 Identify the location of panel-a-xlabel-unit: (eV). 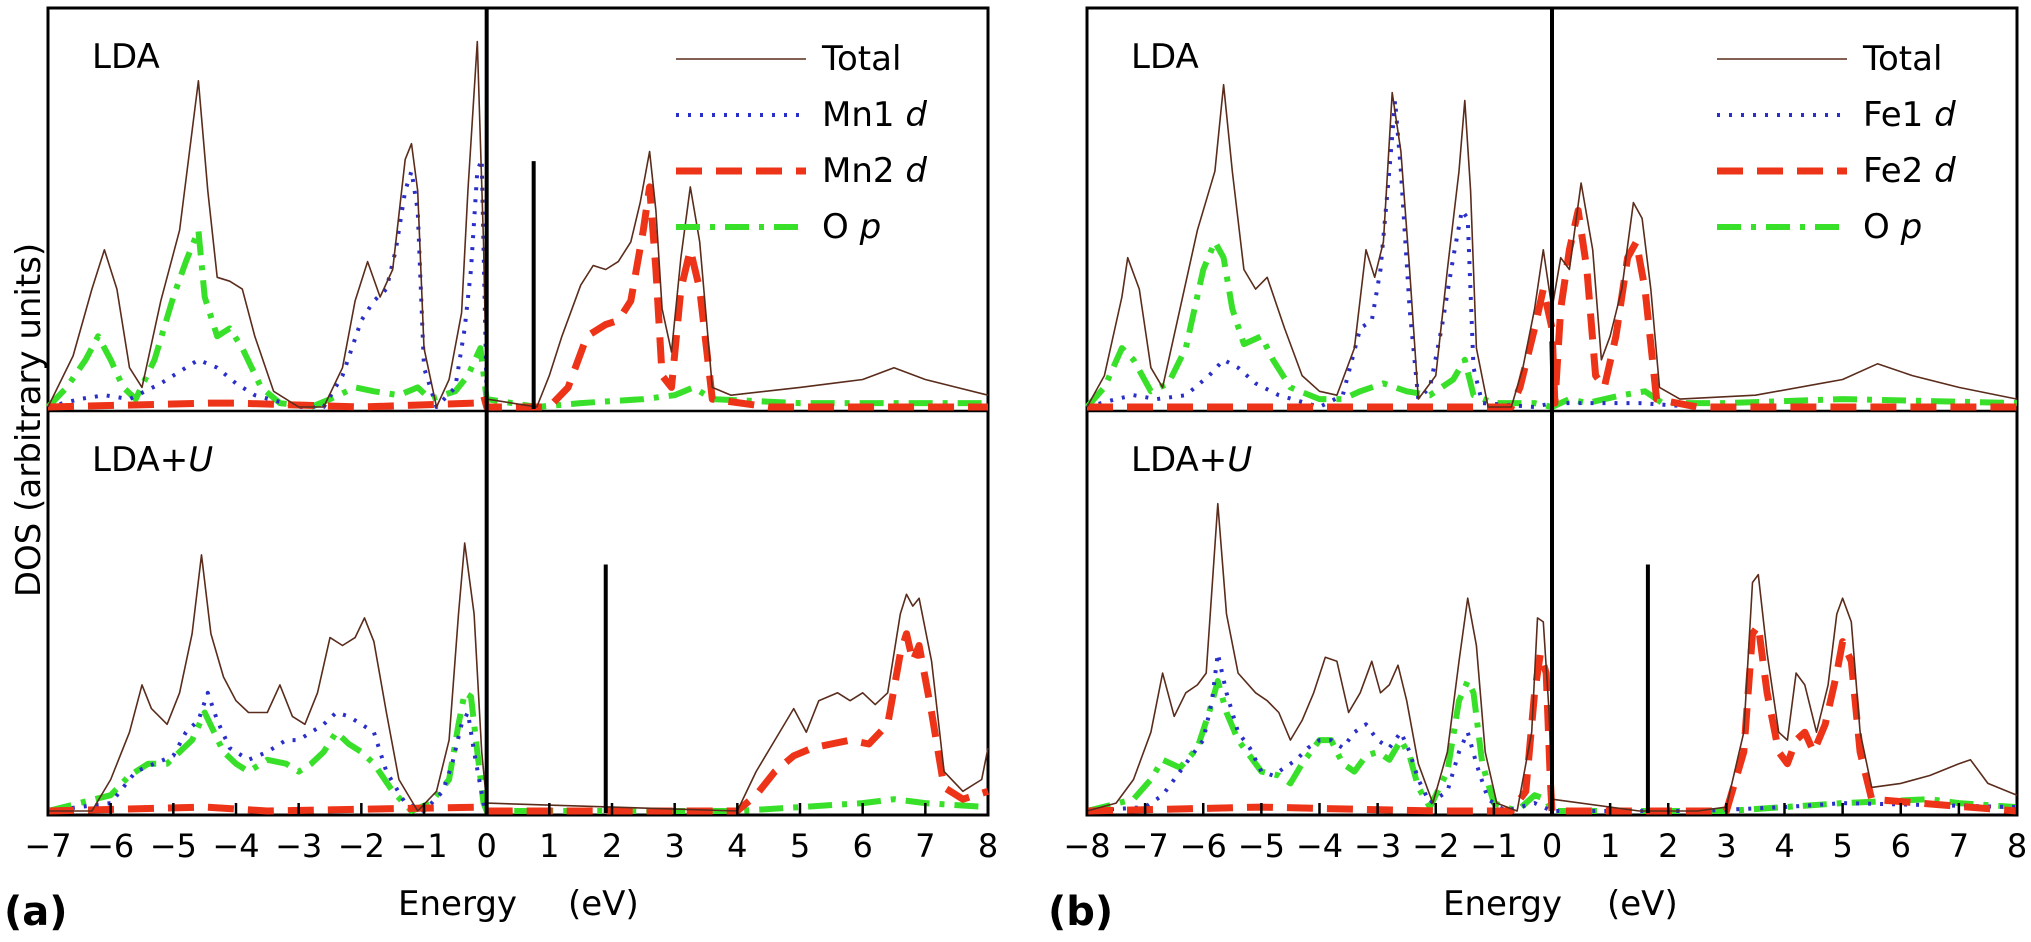
(603, 904).